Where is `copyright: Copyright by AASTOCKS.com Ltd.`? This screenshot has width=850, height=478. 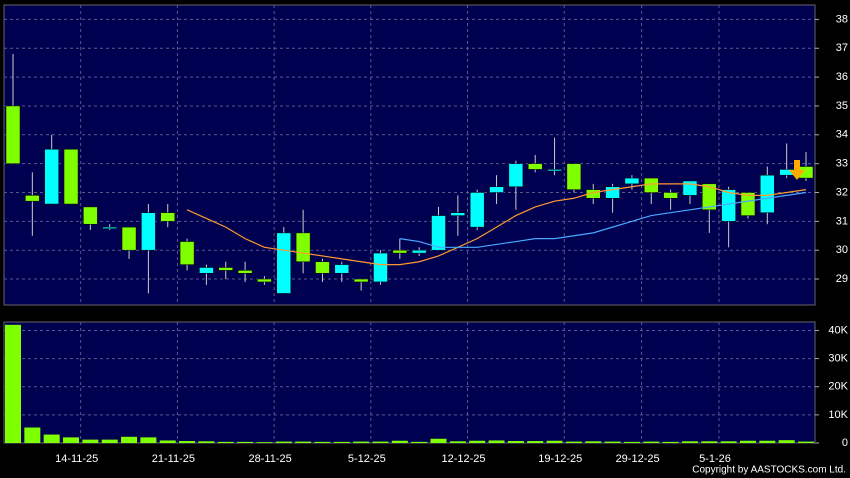
copyright: Copyright by AASTOCKS.com Ltd. is located at coordinates (769, 470).